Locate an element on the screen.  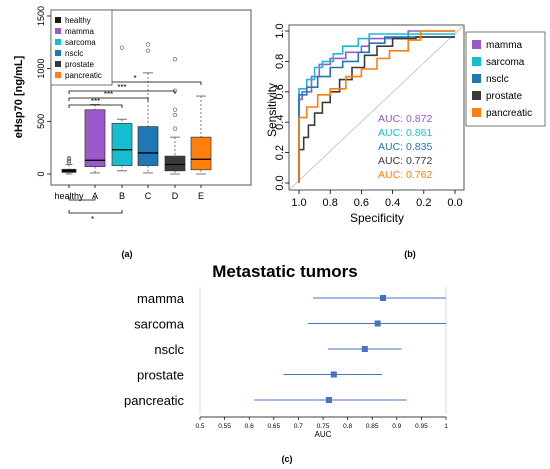
panel-label-a: (a) is located at coordinates (127, 254).